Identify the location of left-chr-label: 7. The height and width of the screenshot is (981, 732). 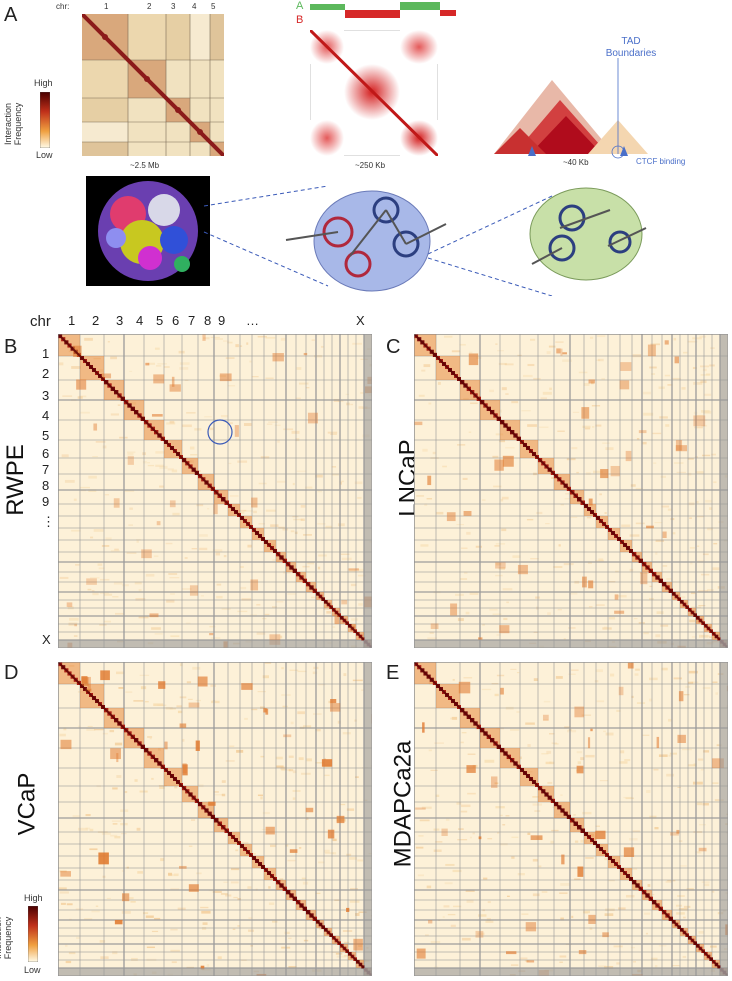
(46, 469).